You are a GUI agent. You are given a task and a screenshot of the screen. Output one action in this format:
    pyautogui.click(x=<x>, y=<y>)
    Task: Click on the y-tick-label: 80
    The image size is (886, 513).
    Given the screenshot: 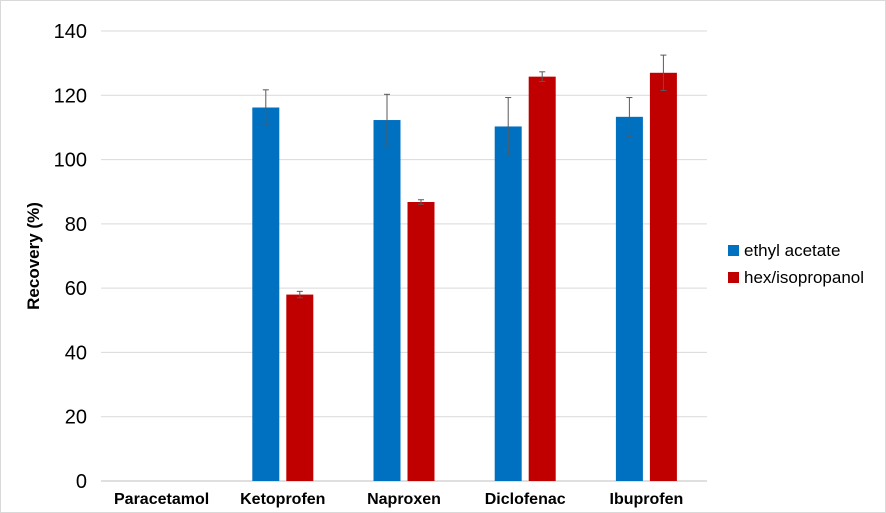 What is the action you would take?
    pyautogui.click(x=76, y=225)
    